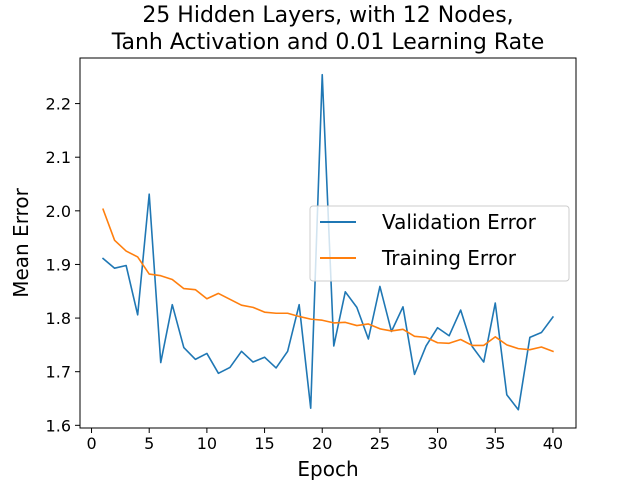 Image resolution: width=640 pixels, height=480 pixels. What do you see at coordinates (149, 443) in the screenshot?
I see `x-tick-label: 5` at bounding box center [149, 443].